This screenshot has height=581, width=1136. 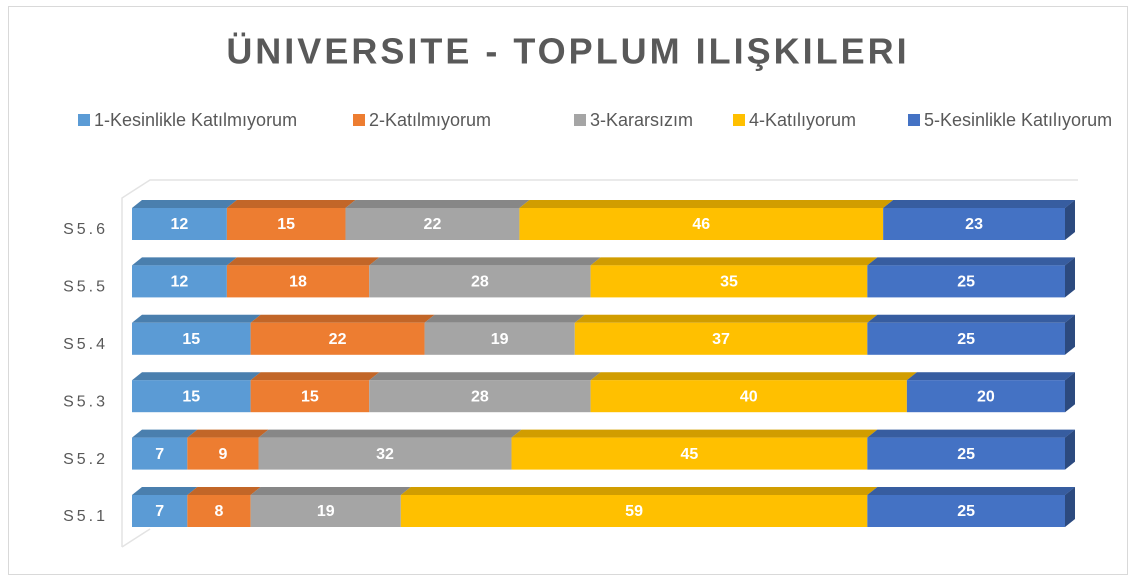 What do you see at coordinates (85, 401) in the screenshot?
I see `y-tick-label: S5.3` at bounding box center [85, 401].